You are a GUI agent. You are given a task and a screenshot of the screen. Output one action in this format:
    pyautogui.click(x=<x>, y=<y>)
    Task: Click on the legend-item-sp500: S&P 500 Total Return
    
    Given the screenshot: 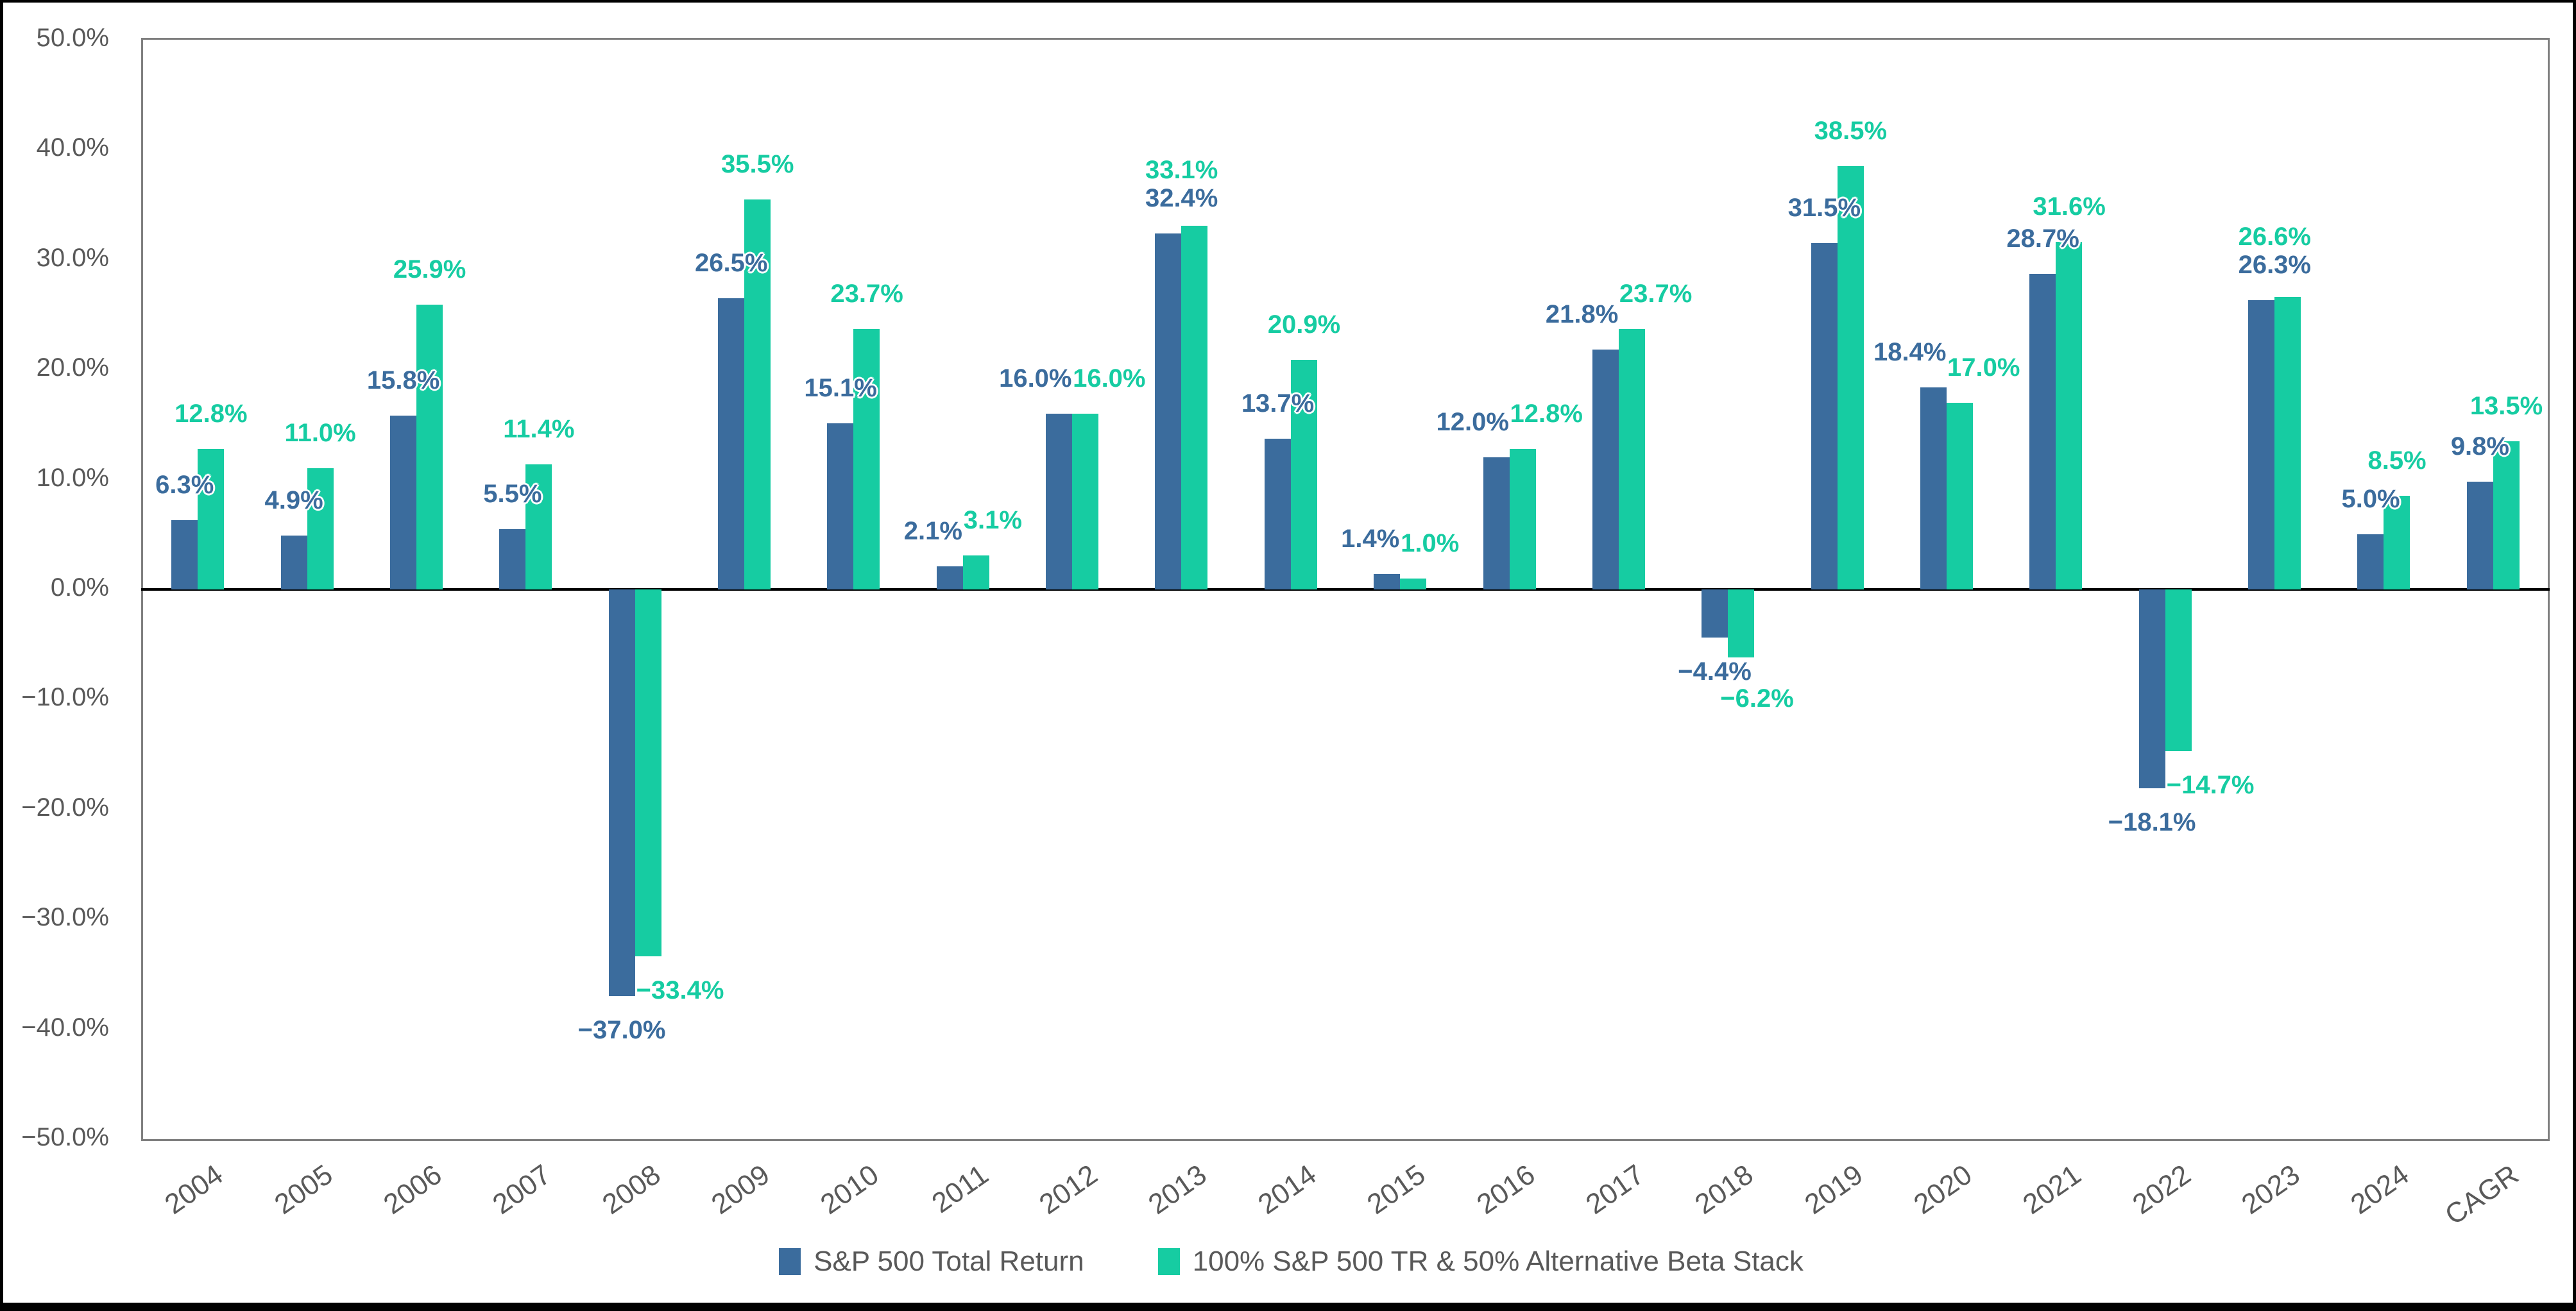 What is the action you would take?
    pyautogui.click(x=931, y=1262)
    